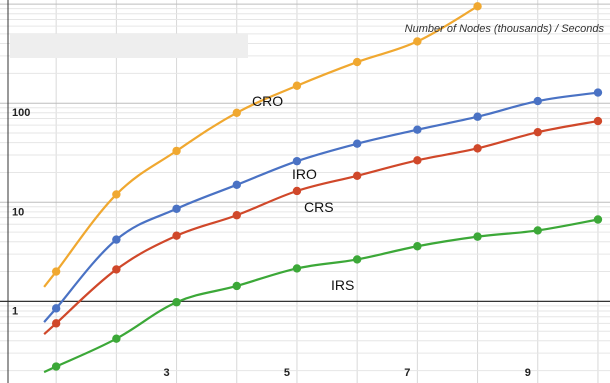 Image resolution: width=610 pixels, height=383 pixels. I want to click on x-tick-label: 5, so click(287, 373).